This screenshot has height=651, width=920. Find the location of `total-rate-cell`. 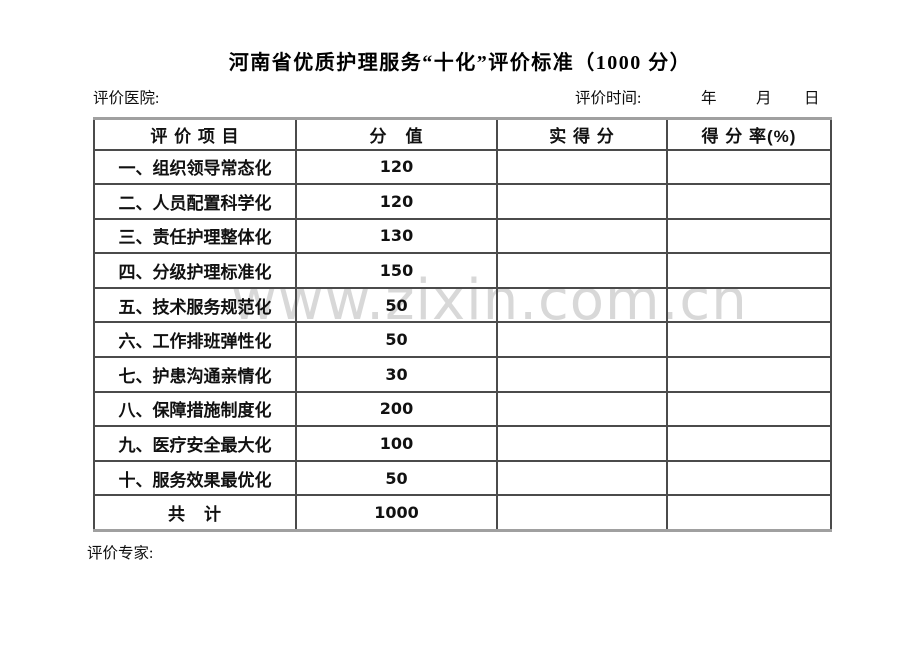

total-rate-cell is located at coordinates (749, 513).